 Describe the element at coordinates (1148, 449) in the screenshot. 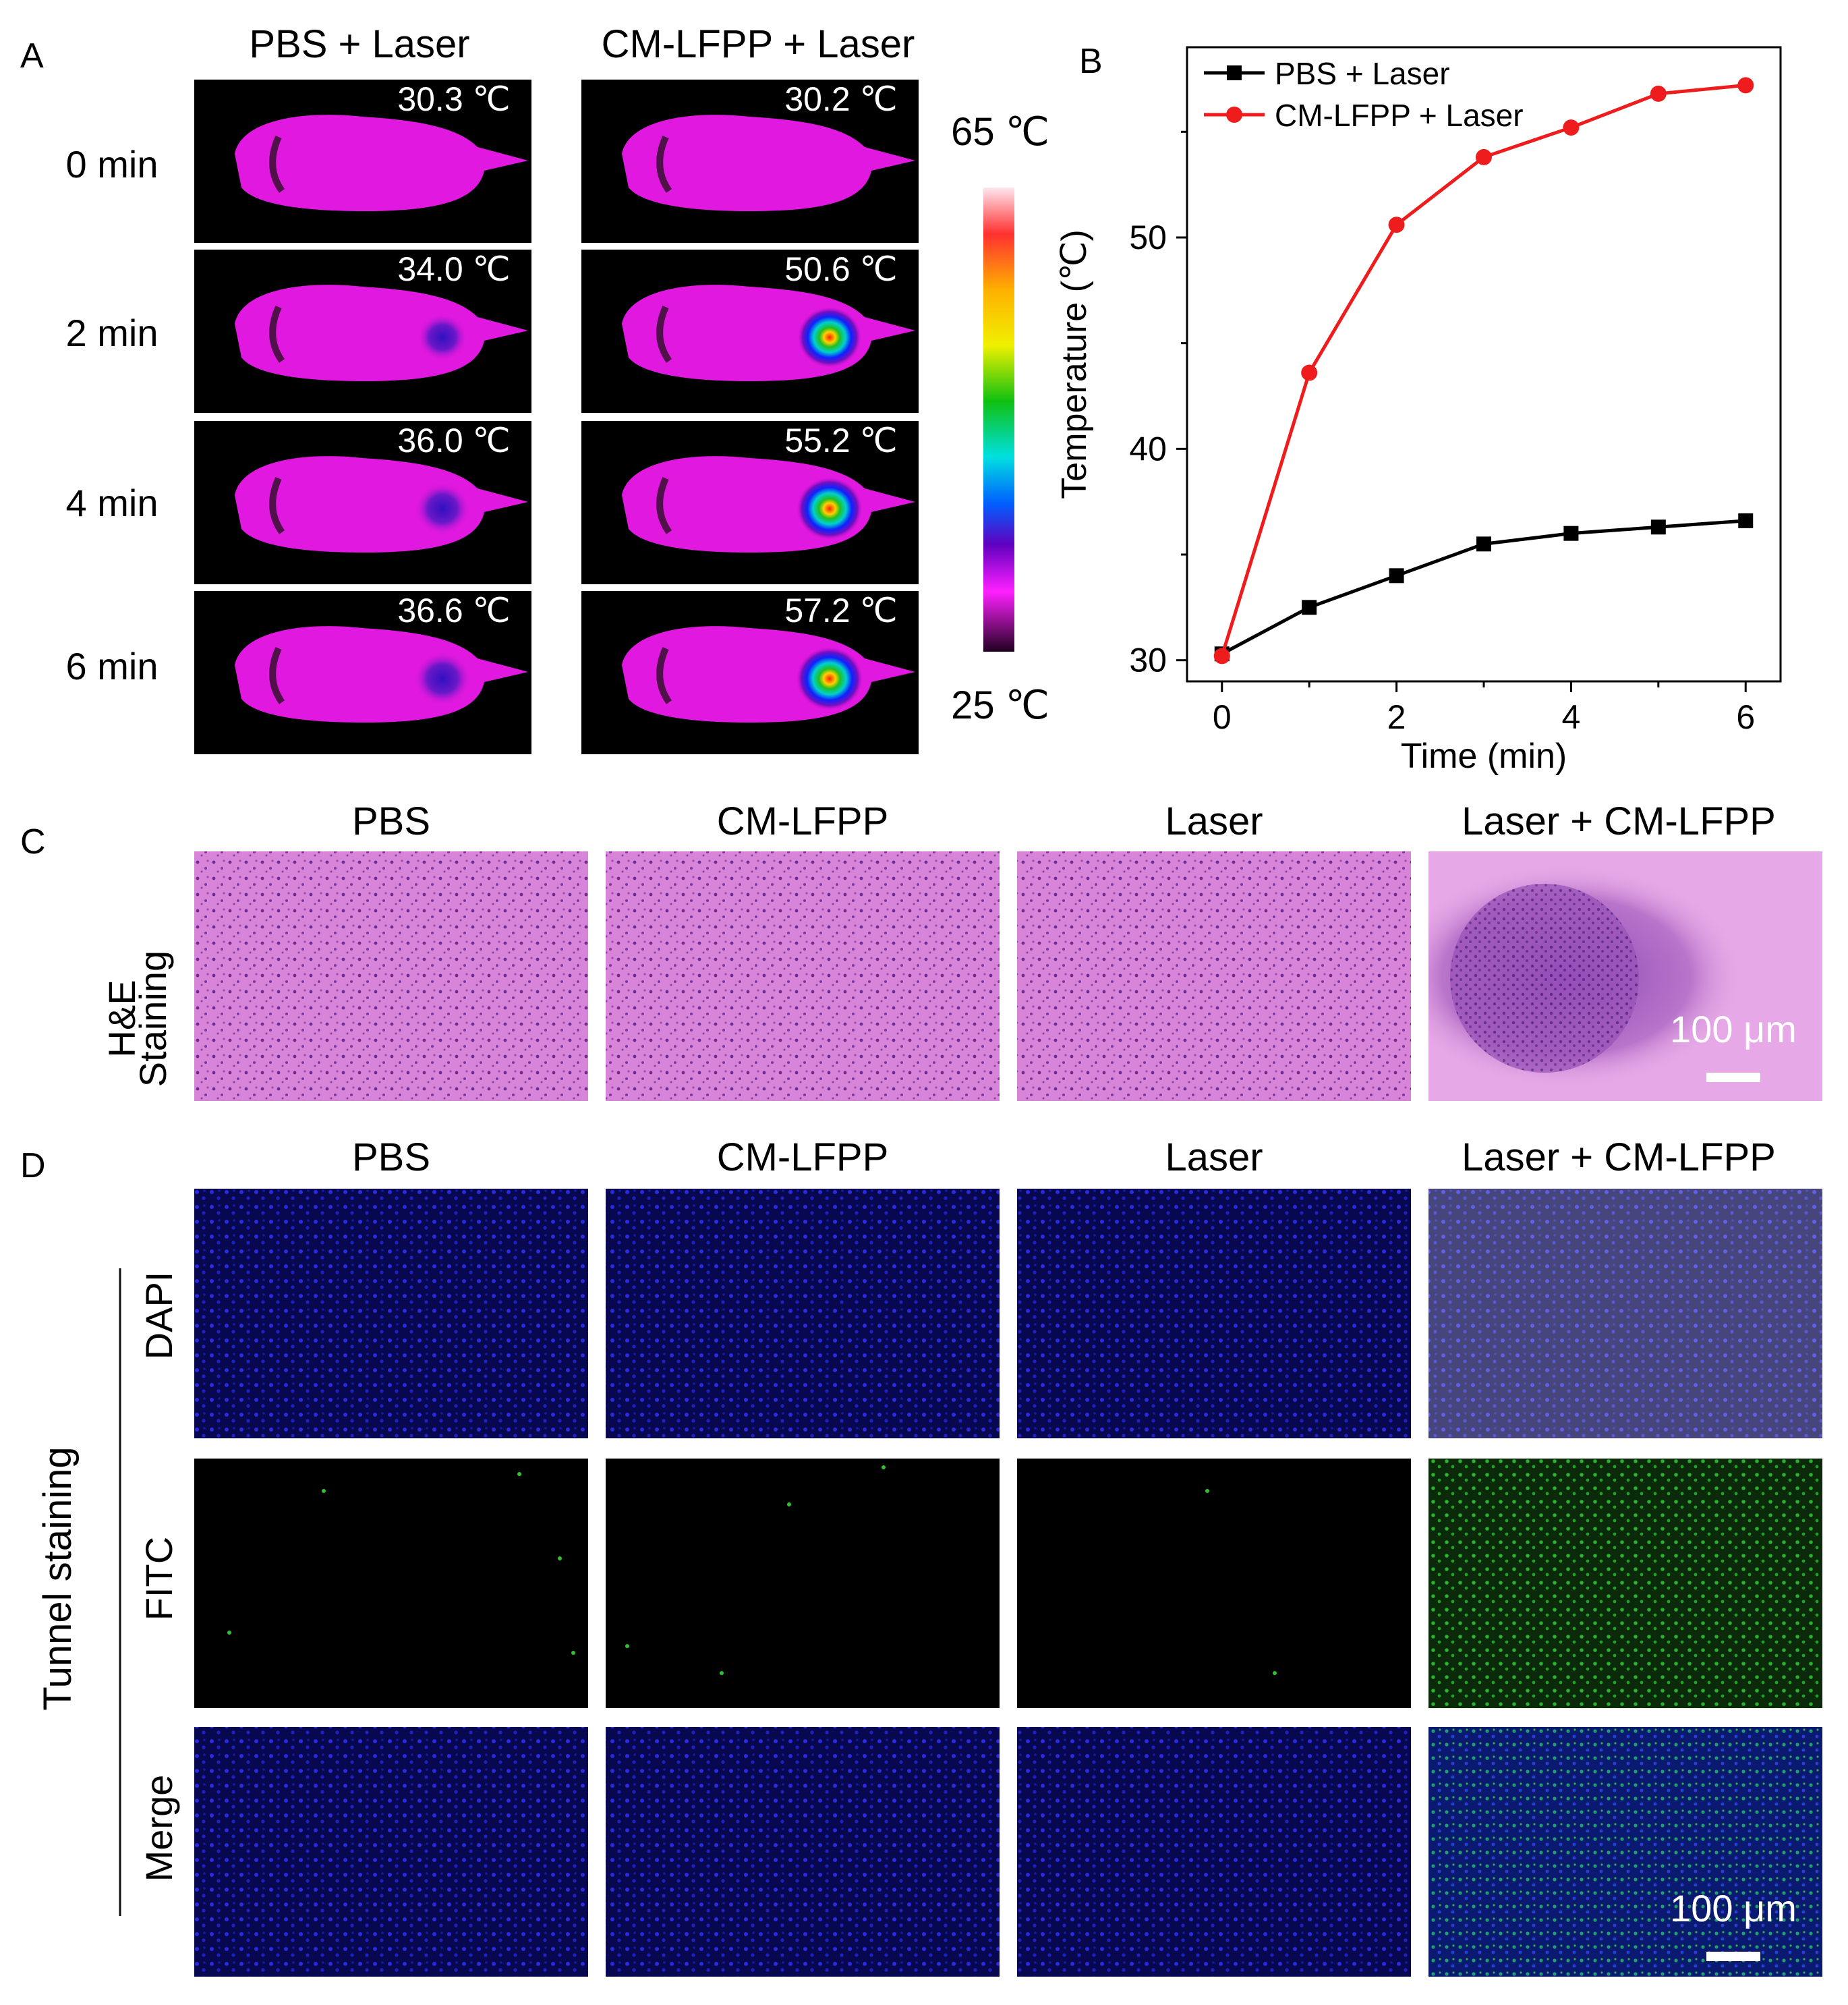

I see `y-tick-label: 40` at that location.